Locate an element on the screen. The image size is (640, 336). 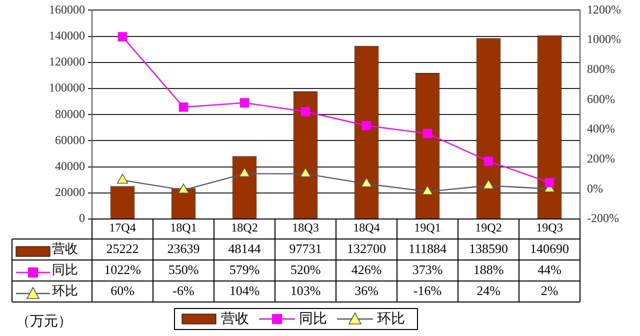
y-tick-label: 160000 is located at coordinates (67, 9).